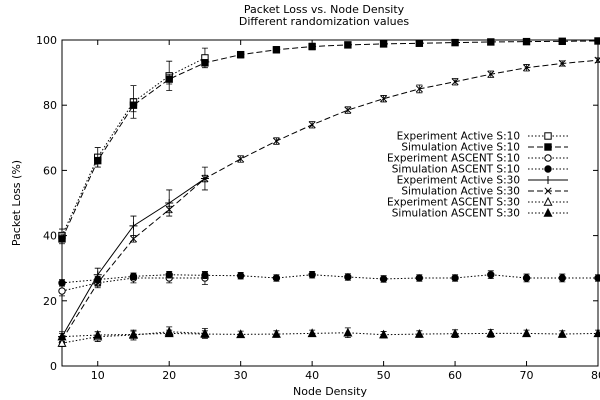 Image resolution: width=600 pixels, height=400 pixels. I want to click on y-axis-label: Packet Loss (%), so click(16, 203).